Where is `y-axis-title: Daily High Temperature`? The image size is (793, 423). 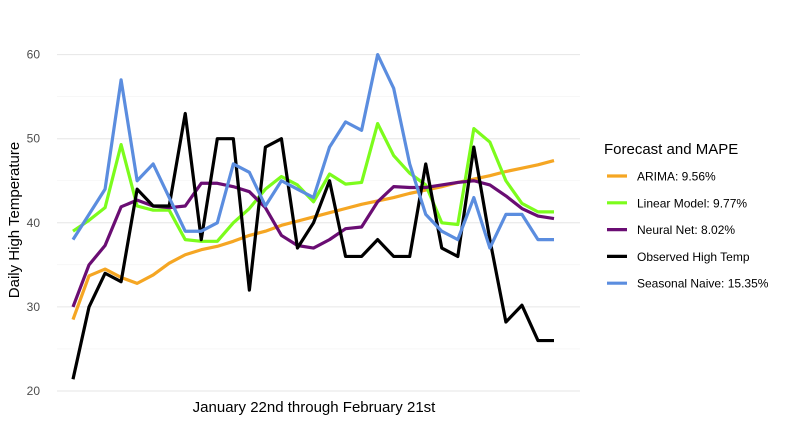 y-axis-title: Daily High Temperature is located at coordinates (14, 220).